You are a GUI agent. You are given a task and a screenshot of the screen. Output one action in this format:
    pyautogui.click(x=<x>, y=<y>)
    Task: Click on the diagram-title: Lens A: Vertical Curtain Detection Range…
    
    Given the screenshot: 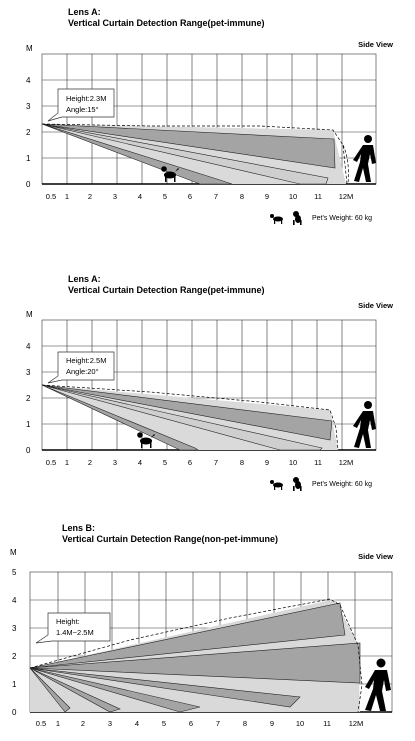 What is the action you would take?
    pyautogui.click(x=166, y=285)
    